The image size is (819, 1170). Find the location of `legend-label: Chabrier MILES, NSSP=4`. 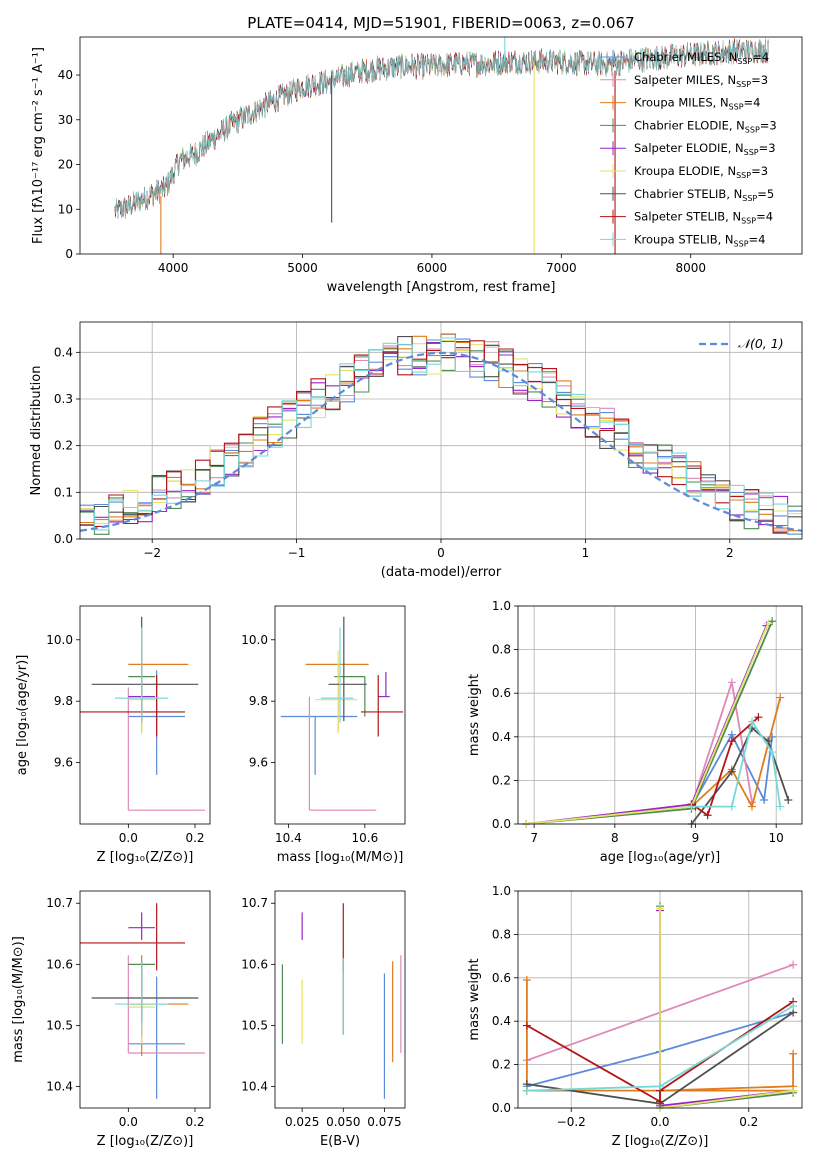

legend-label: Chabrier MILES, NSSP=4 is located at coordinates (701, 58).